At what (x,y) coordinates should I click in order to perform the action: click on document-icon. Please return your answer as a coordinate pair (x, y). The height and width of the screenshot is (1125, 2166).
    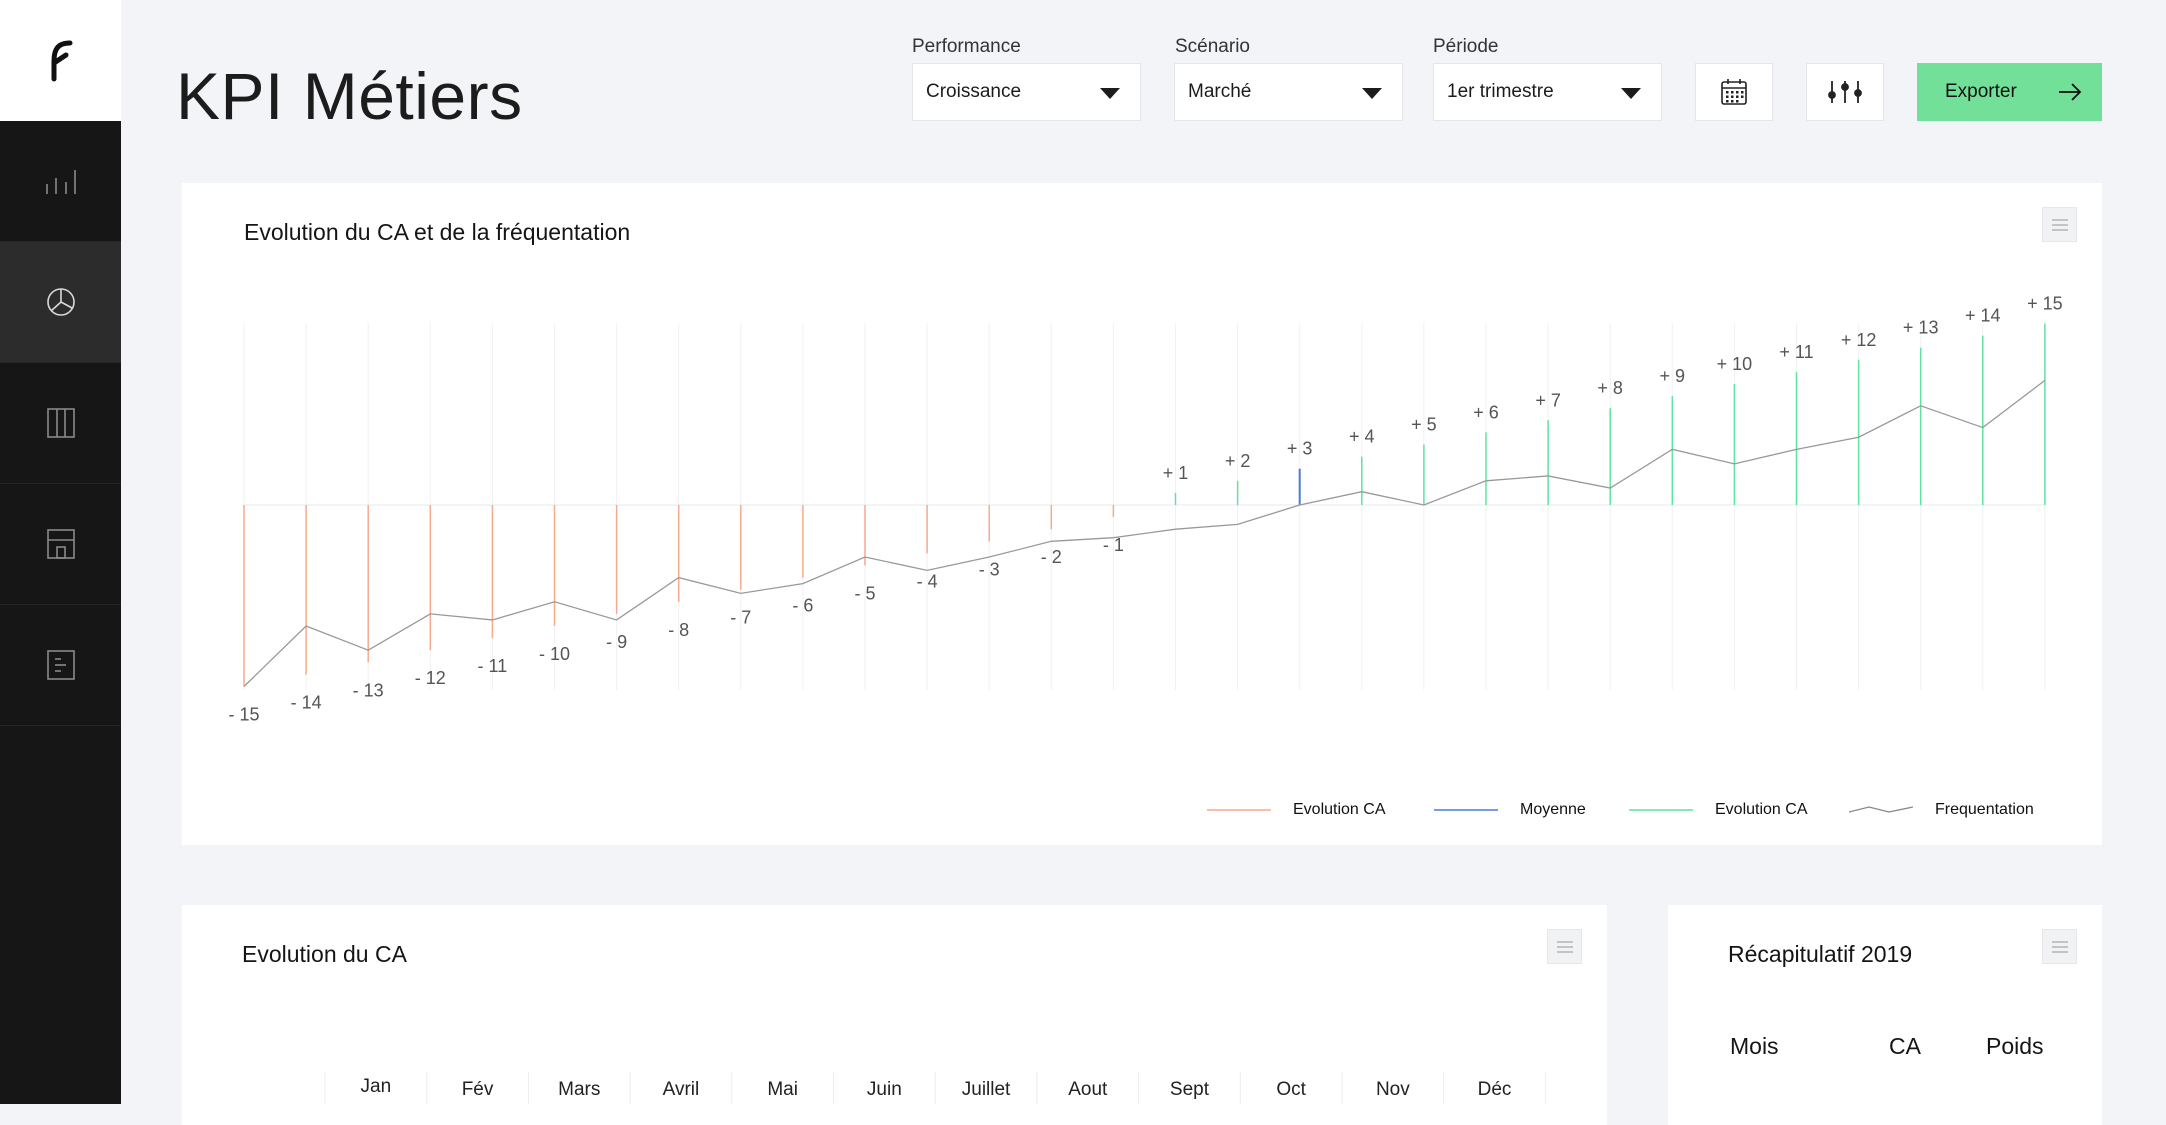
    Looking at the image, I should click on (60, 665).